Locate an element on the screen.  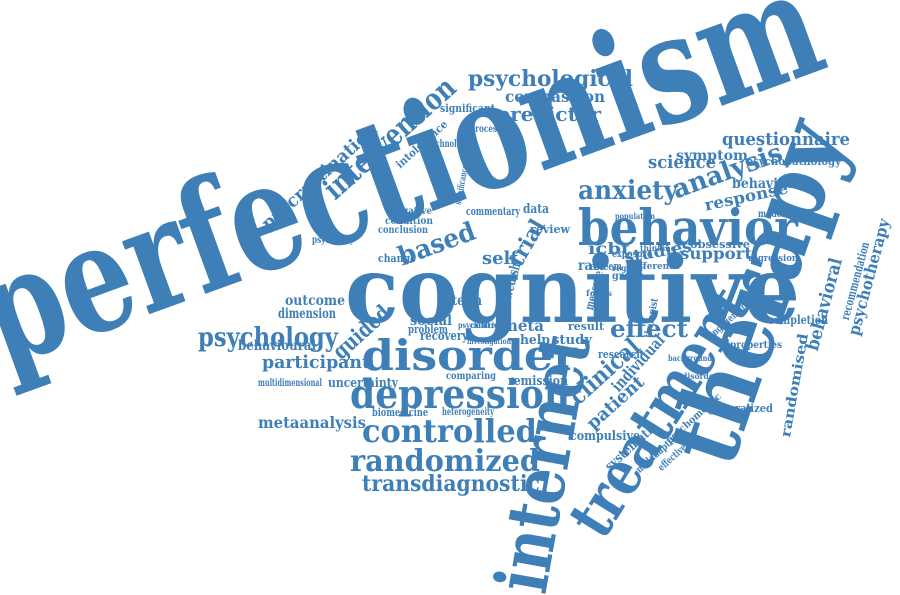
cloud-word-negative: negative is located at coordinates (411, 212).